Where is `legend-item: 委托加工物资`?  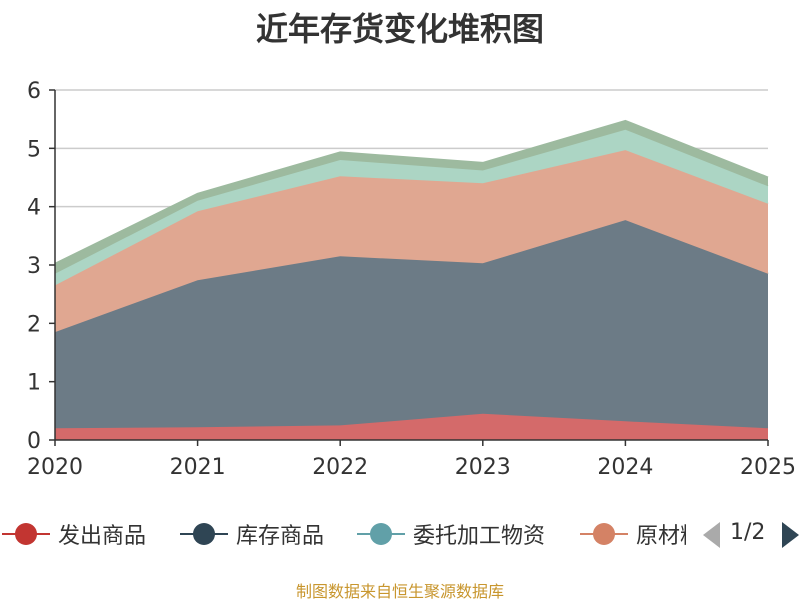 legend-item: 委托加工物资 is located at coordinates (450, 534).